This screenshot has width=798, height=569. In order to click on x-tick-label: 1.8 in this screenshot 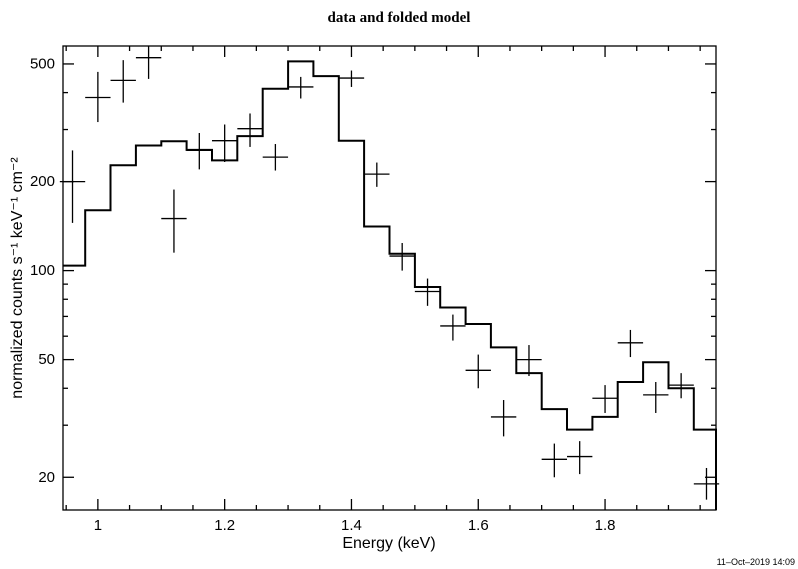, I will do `click(605, 525)`.